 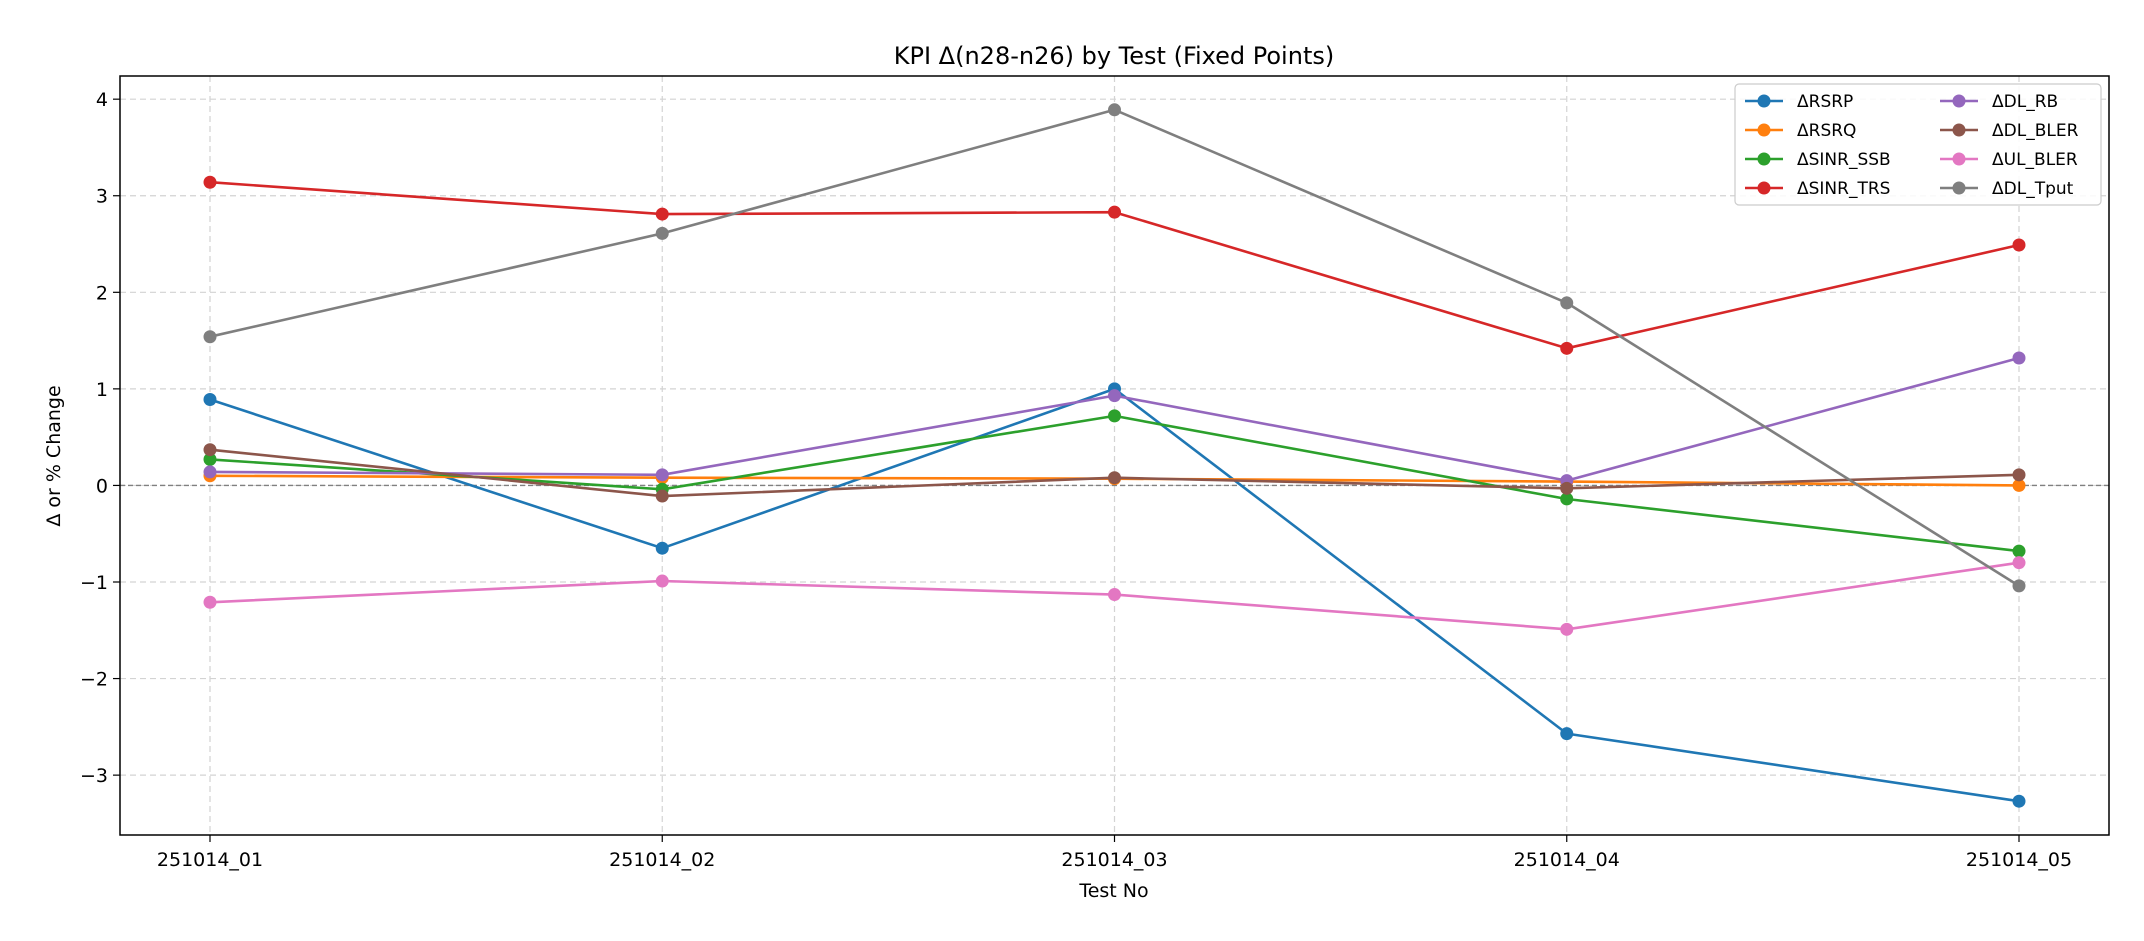 What do you see at coordinates (1844, 160) in the screenshot?
I see `legend-label: ΔSINR_SSB` at bounding box center [1844, 160].